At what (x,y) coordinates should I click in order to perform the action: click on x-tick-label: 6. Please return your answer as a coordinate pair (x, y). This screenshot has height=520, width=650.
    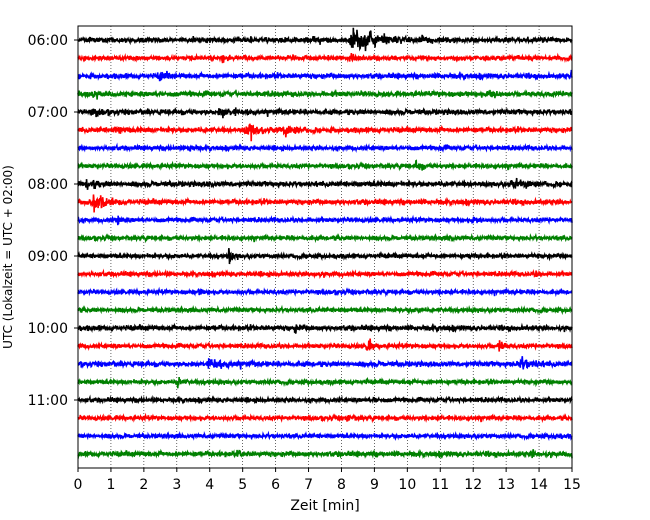
    Looking at the image, I should click on (275, 485).